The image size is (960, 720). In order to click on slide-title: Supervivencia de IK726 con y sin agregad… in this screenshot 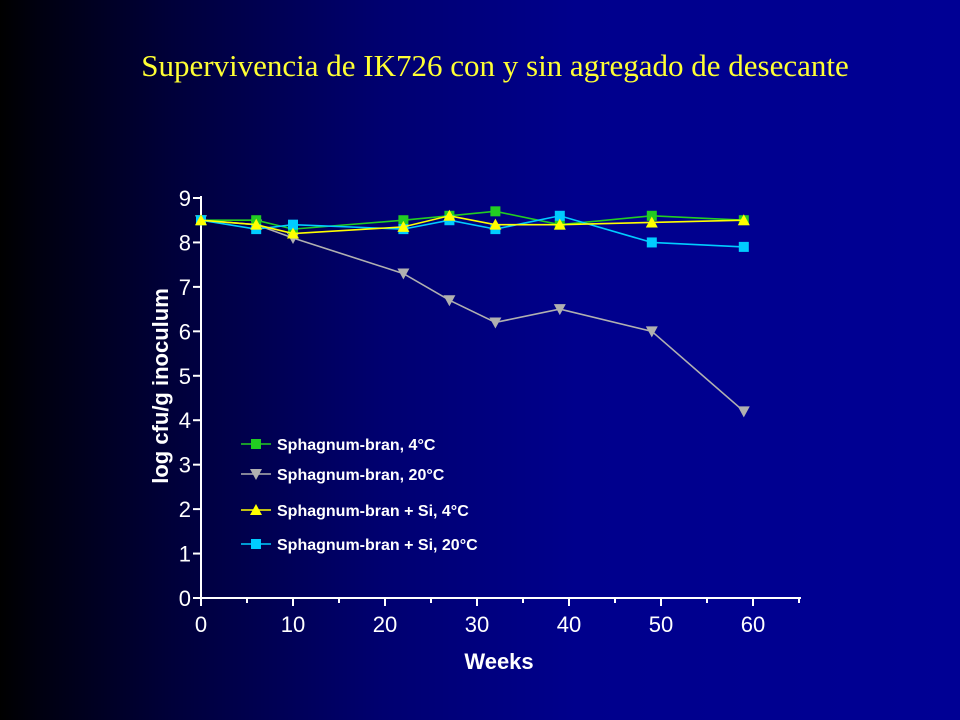, I will do `click(495, 65)`.